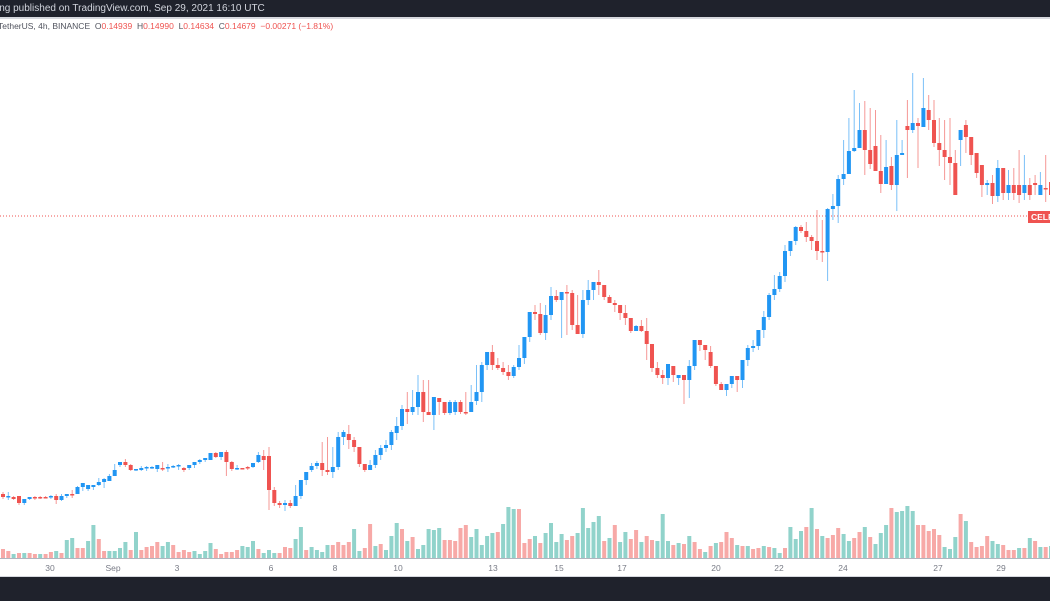  Describe the element at coordinates (525, 567) in the screenshot. I see `time-axis: 30 Sep 3 6 8 10 13 15 17 20 22 24 27 29` at that location.